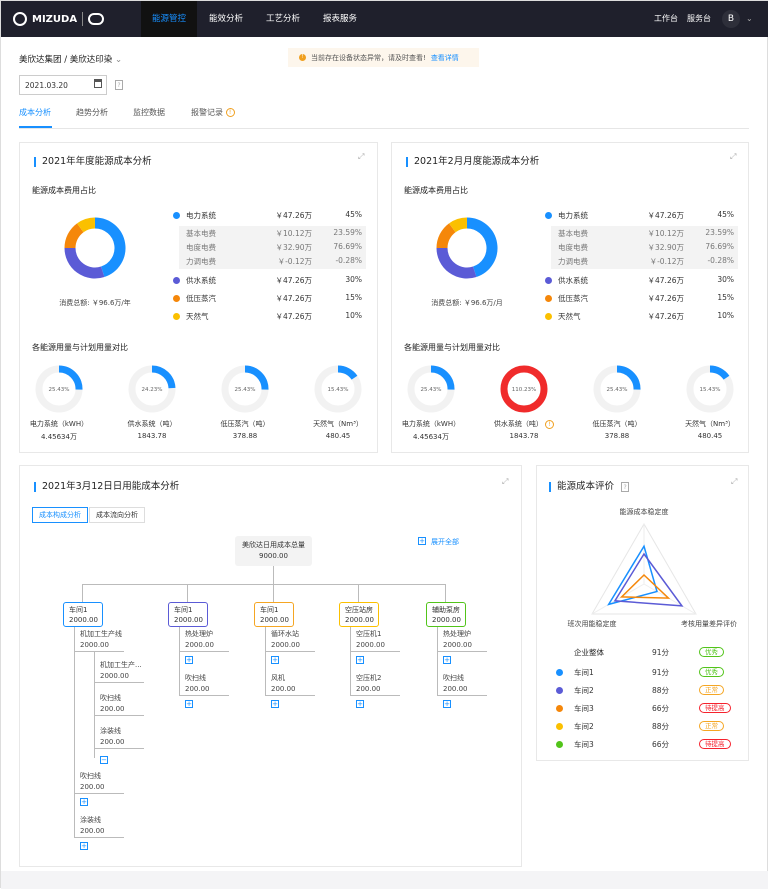 The image size is (768, 889). Describe the element at coordinates (617, 424) in the screenshot. I see `ring-label-text: 低压蒸汽（吨）` at that location.